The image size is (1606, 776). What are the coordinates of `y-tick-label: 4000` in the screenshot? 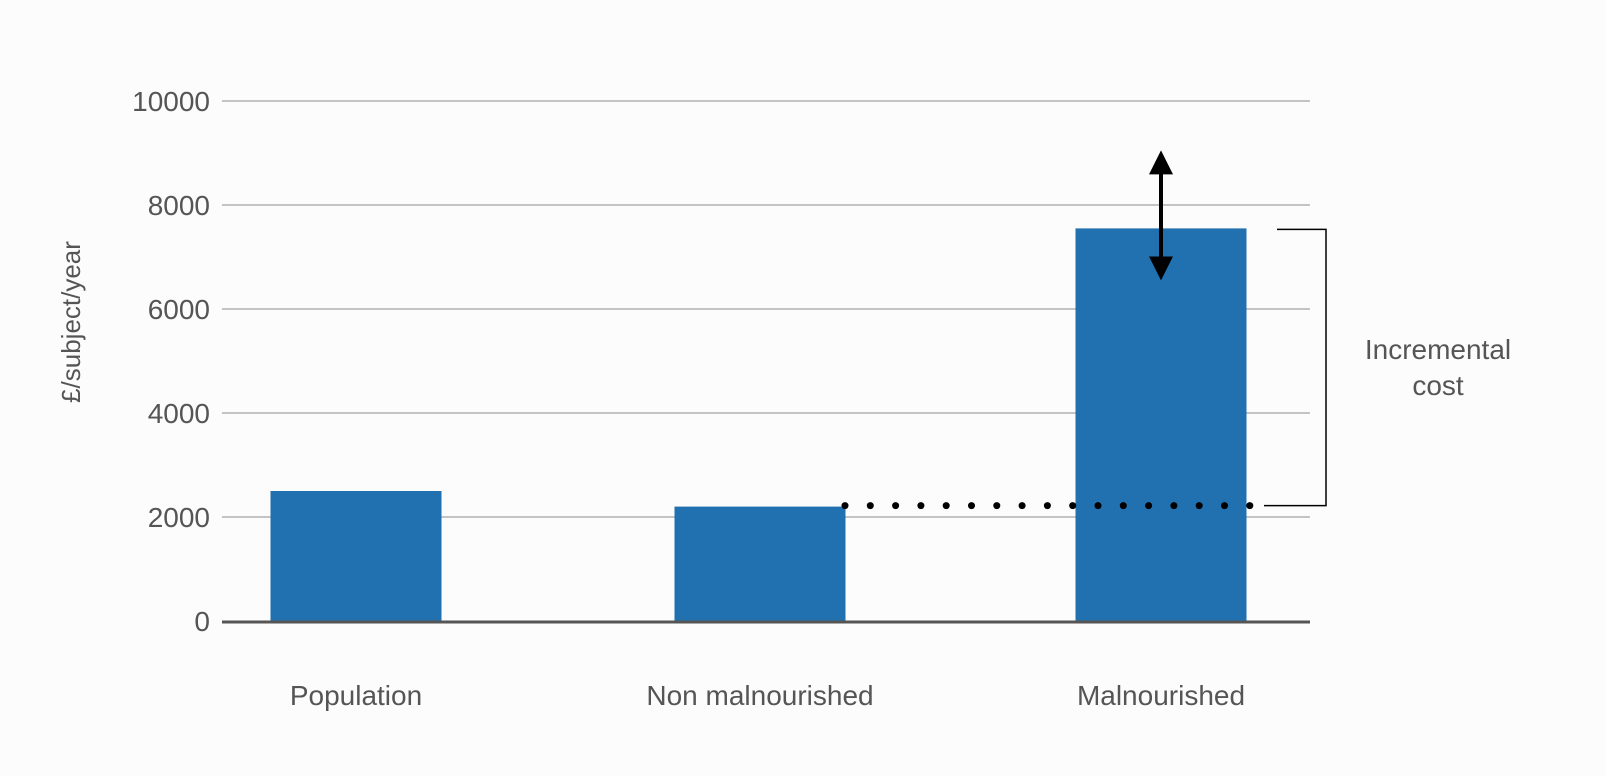 It's located at (179, 413).